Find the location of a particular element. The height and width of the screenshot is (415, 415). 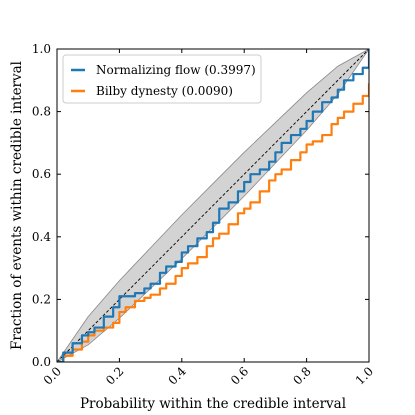

x-axis-label: Probability within the credible interval is located at coordinates (213, 404).